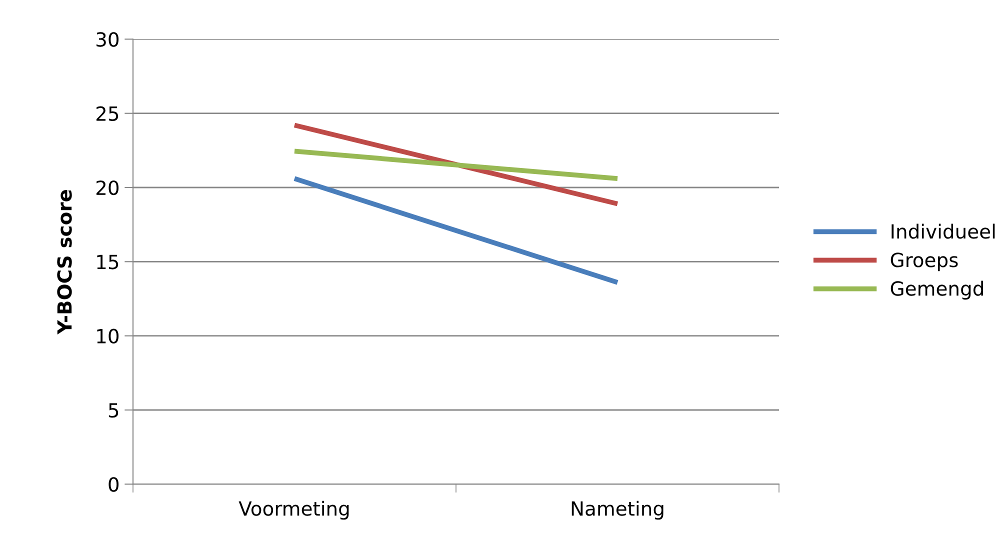 The height and width of the screenshot is (544, 1000). What do you see at coordinates (107, 188) in the screenshot?
I see `y-tick-label: 20` at bounding box center [107, 188].